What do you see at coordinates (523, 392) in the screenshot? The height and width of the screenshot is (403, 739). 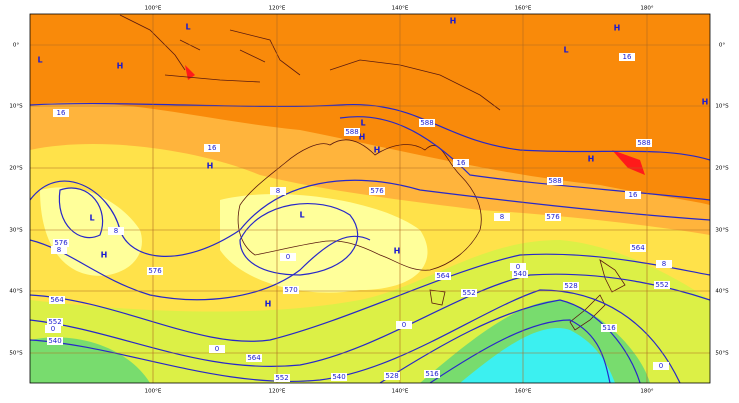 I see `lon-label-bottom: 160°E` at bounding box center [523, 392].